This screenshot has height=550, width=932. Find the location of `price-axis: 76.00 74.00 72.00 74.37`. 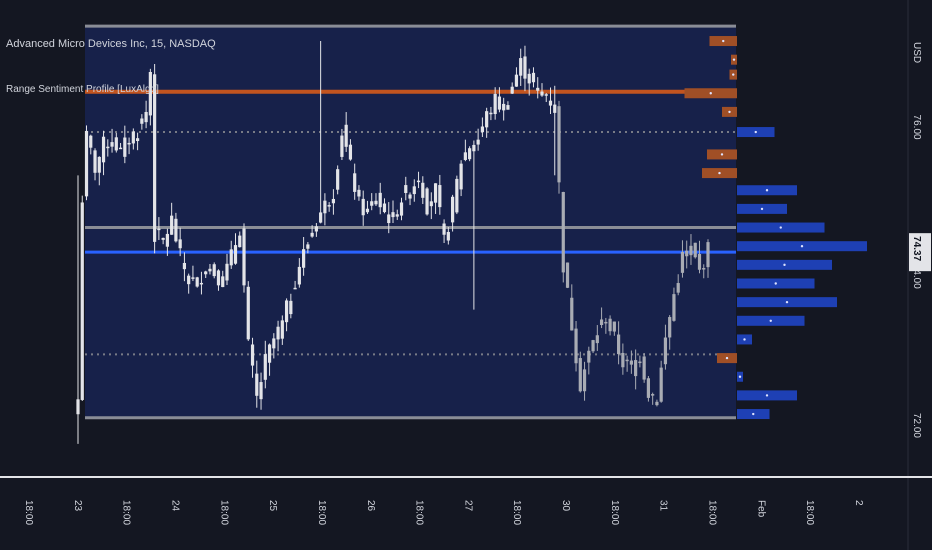

price-axis: 76.00 74.00 72.00 74.37 is located at coordinates (920, 277).